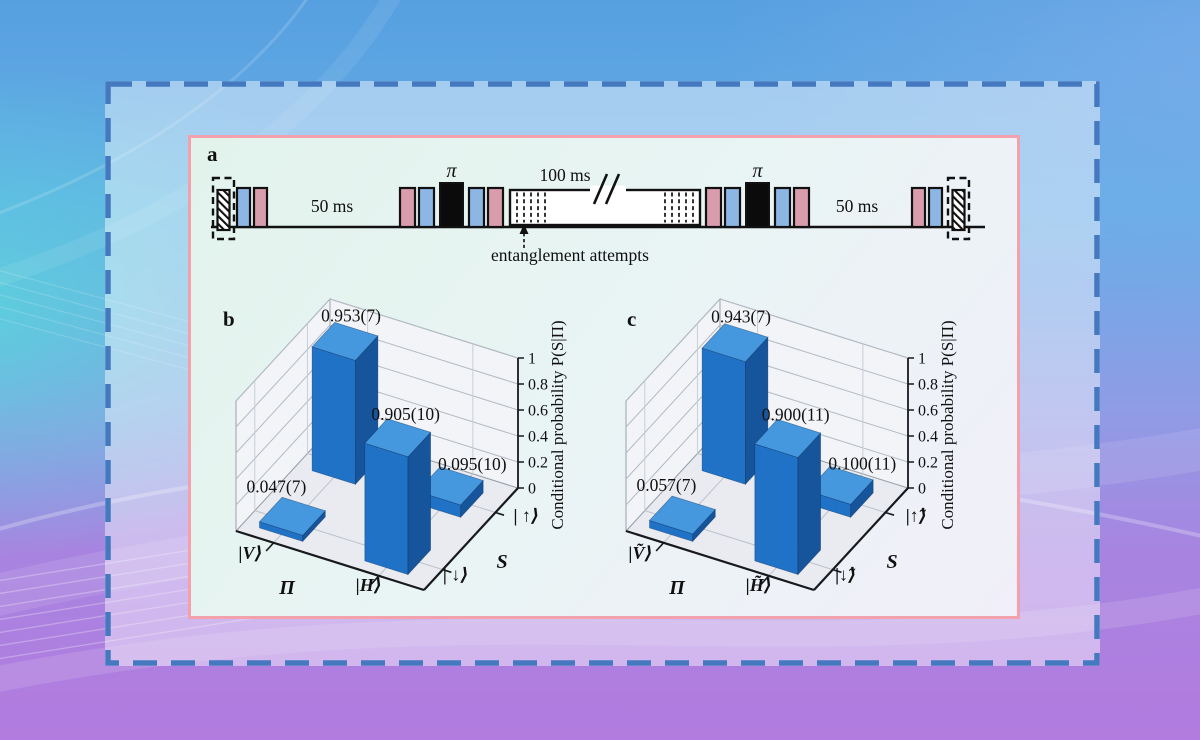 Image resolution: width=1200 pixels, height=740 pixels. Describe the element at coordinates (598, 212) in the screenshot. I see `pulse-sequence-diagram: 50 ms π 100 ms entanglement attempts π 50 ms` at that location.